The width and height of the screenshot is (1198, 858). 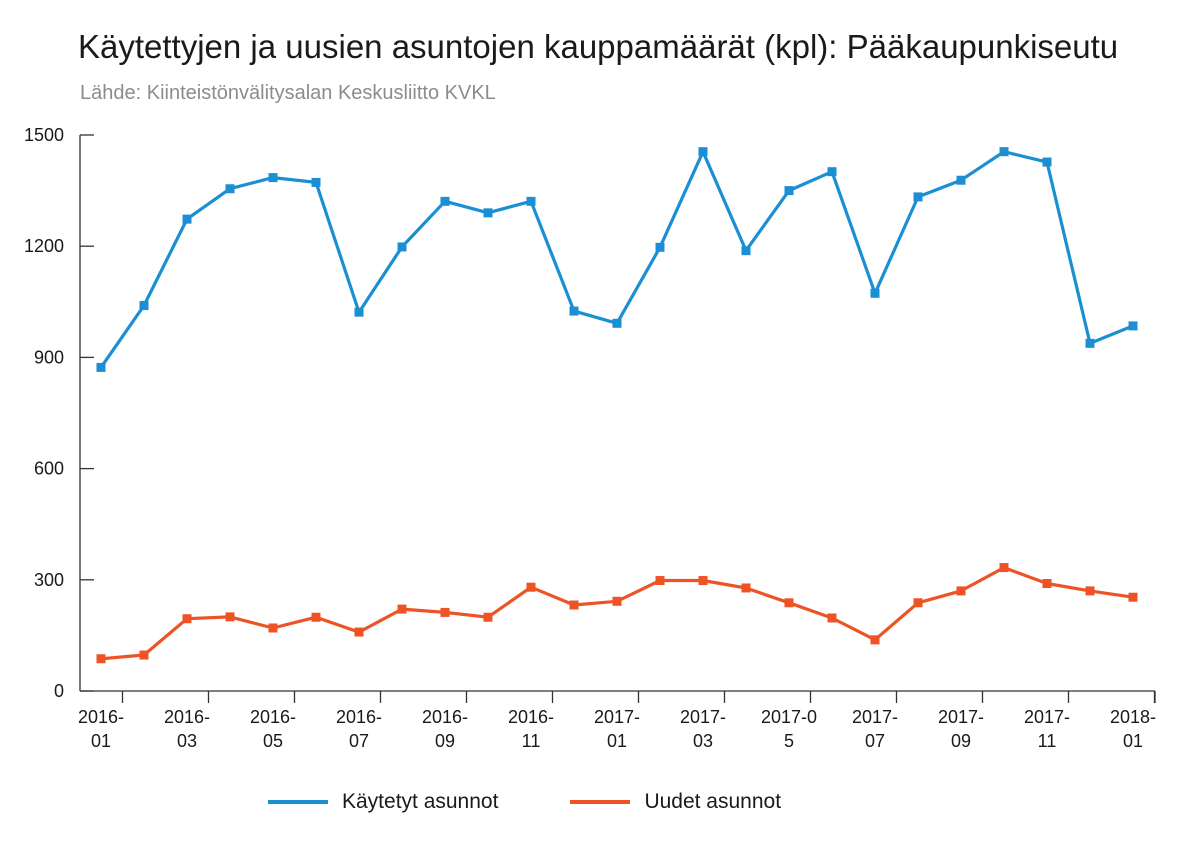 I want to click on x-tick-label-line: 2018-, so click(x=1133, y=717).